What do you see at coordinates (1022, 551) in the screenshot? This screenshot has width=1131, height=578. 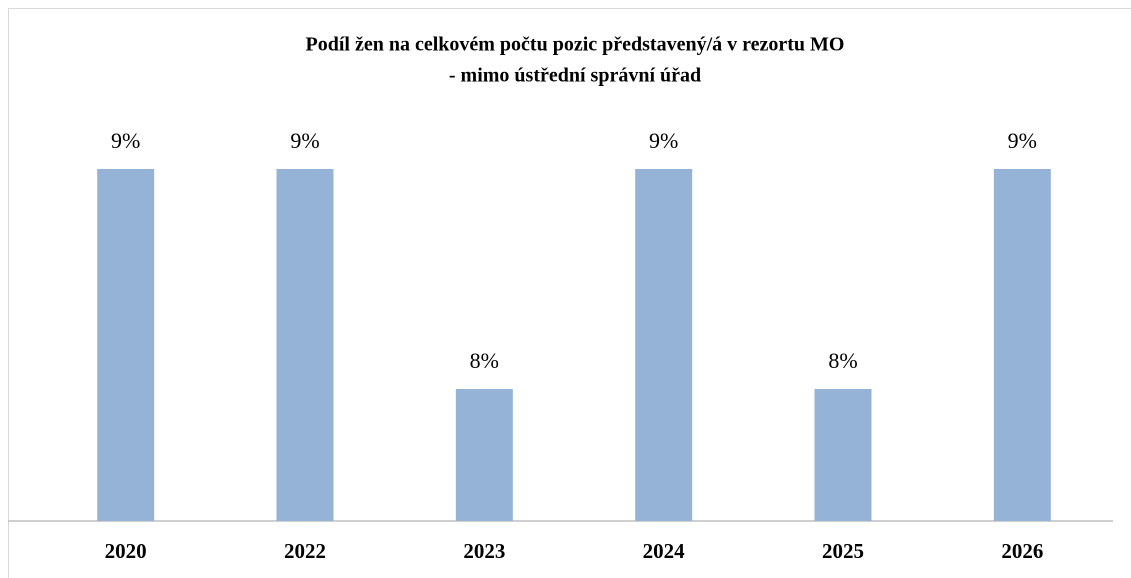 I see `x-tick-label: 2026` at bounding box center [1022, 551].